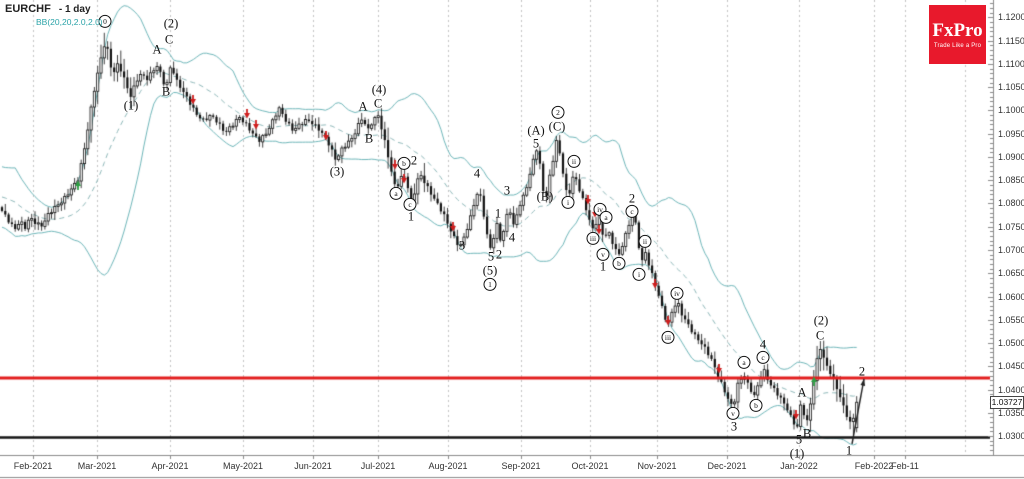 This screenshot has height=479, width=1024. What do you see at coordinates (1011, 63) in the screenshot?
I see `y-axis-label: 1.11000` at bounding box center [1011, 63].